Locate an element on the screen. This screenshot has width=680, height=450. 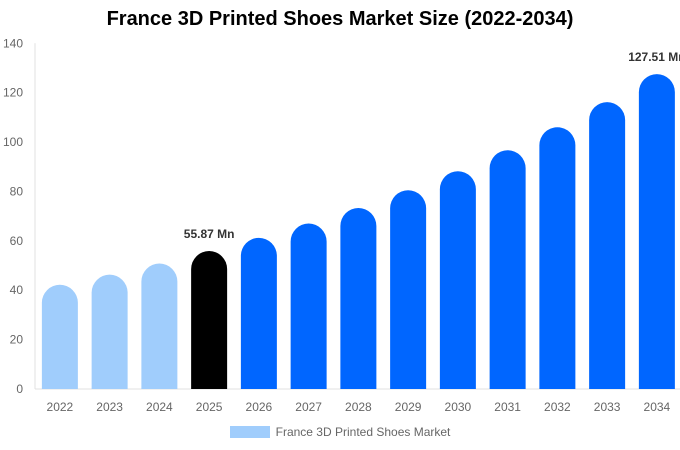
data-label: 55.87 Mn is located at coordinates (209, 234).